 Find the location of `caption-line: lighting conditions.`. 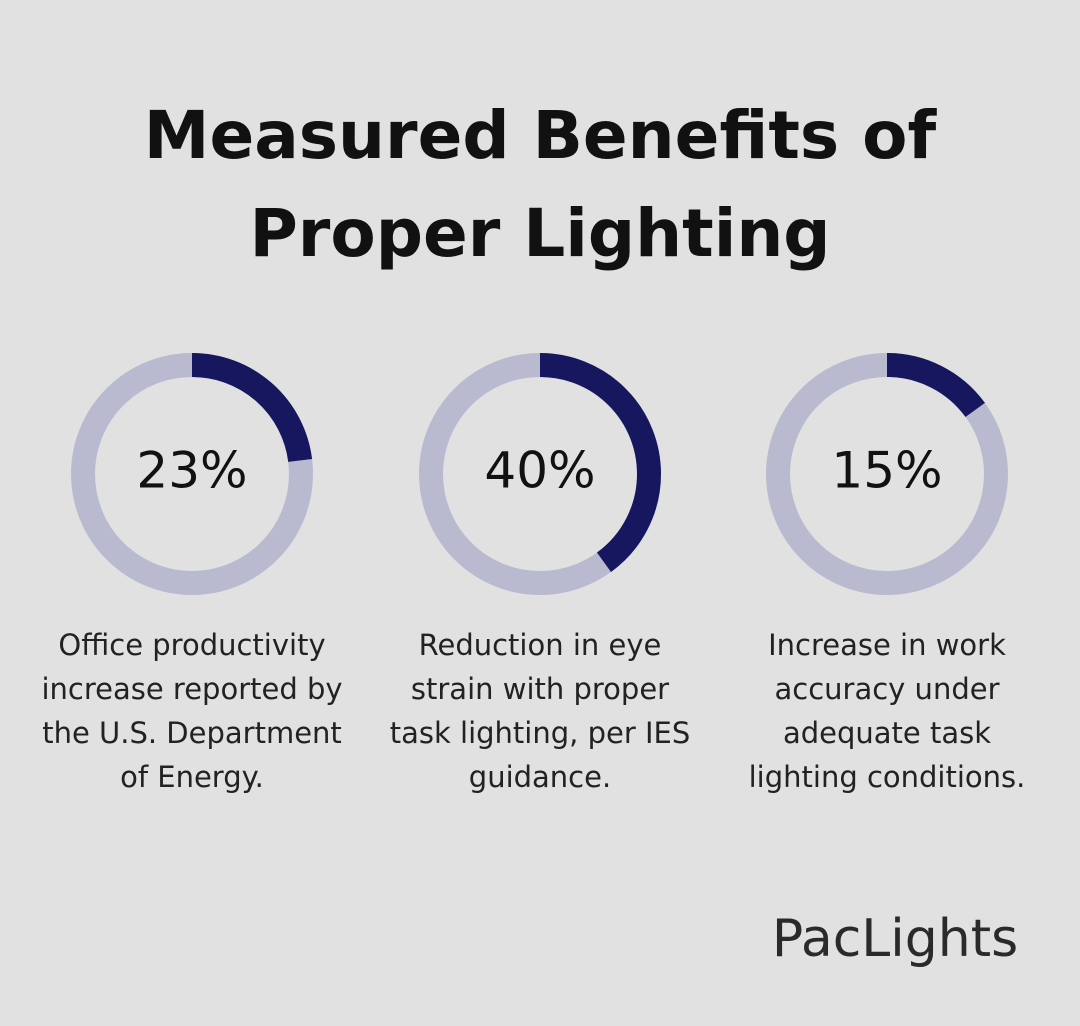

caption-line: lighting conditions. is located at coordinates (887, 777).